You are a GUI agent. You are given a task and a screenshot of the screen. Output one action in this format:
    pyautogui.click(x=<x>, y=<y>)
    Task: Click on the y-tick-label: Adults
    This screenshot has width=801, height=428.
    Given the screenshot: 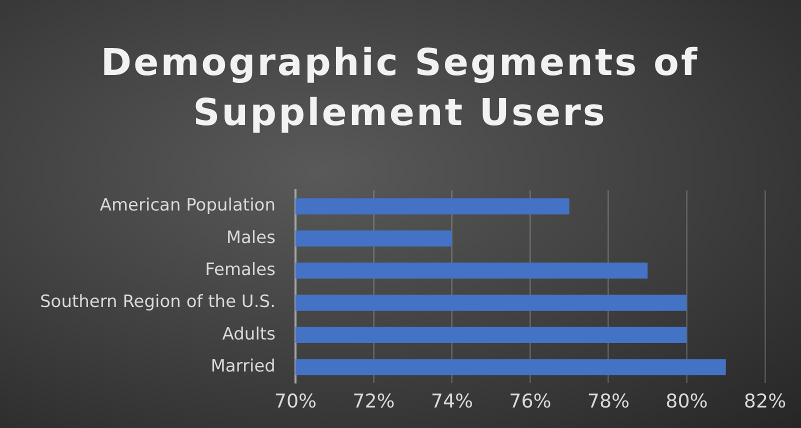 What is the action you would take?
    pyautogui.click(x=249, y=334)
    